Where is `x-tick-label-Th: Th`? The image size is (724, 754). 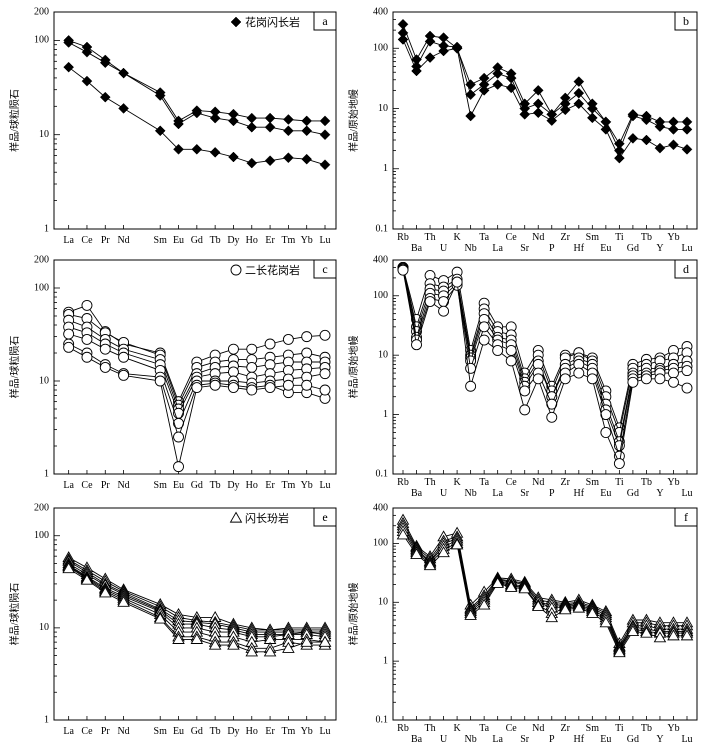 x-tick-label-Th: Th is located at coordinates (429, 237).